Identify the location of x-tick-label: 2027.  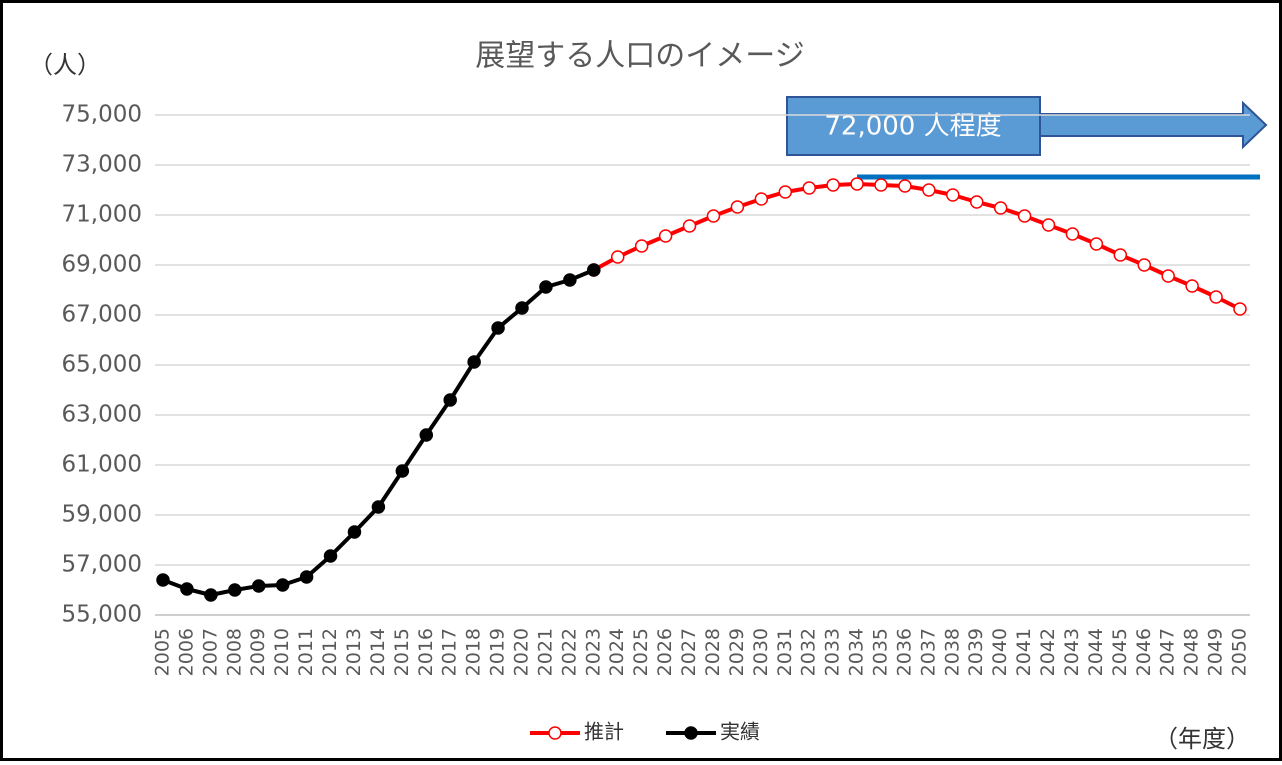
(689, 652).